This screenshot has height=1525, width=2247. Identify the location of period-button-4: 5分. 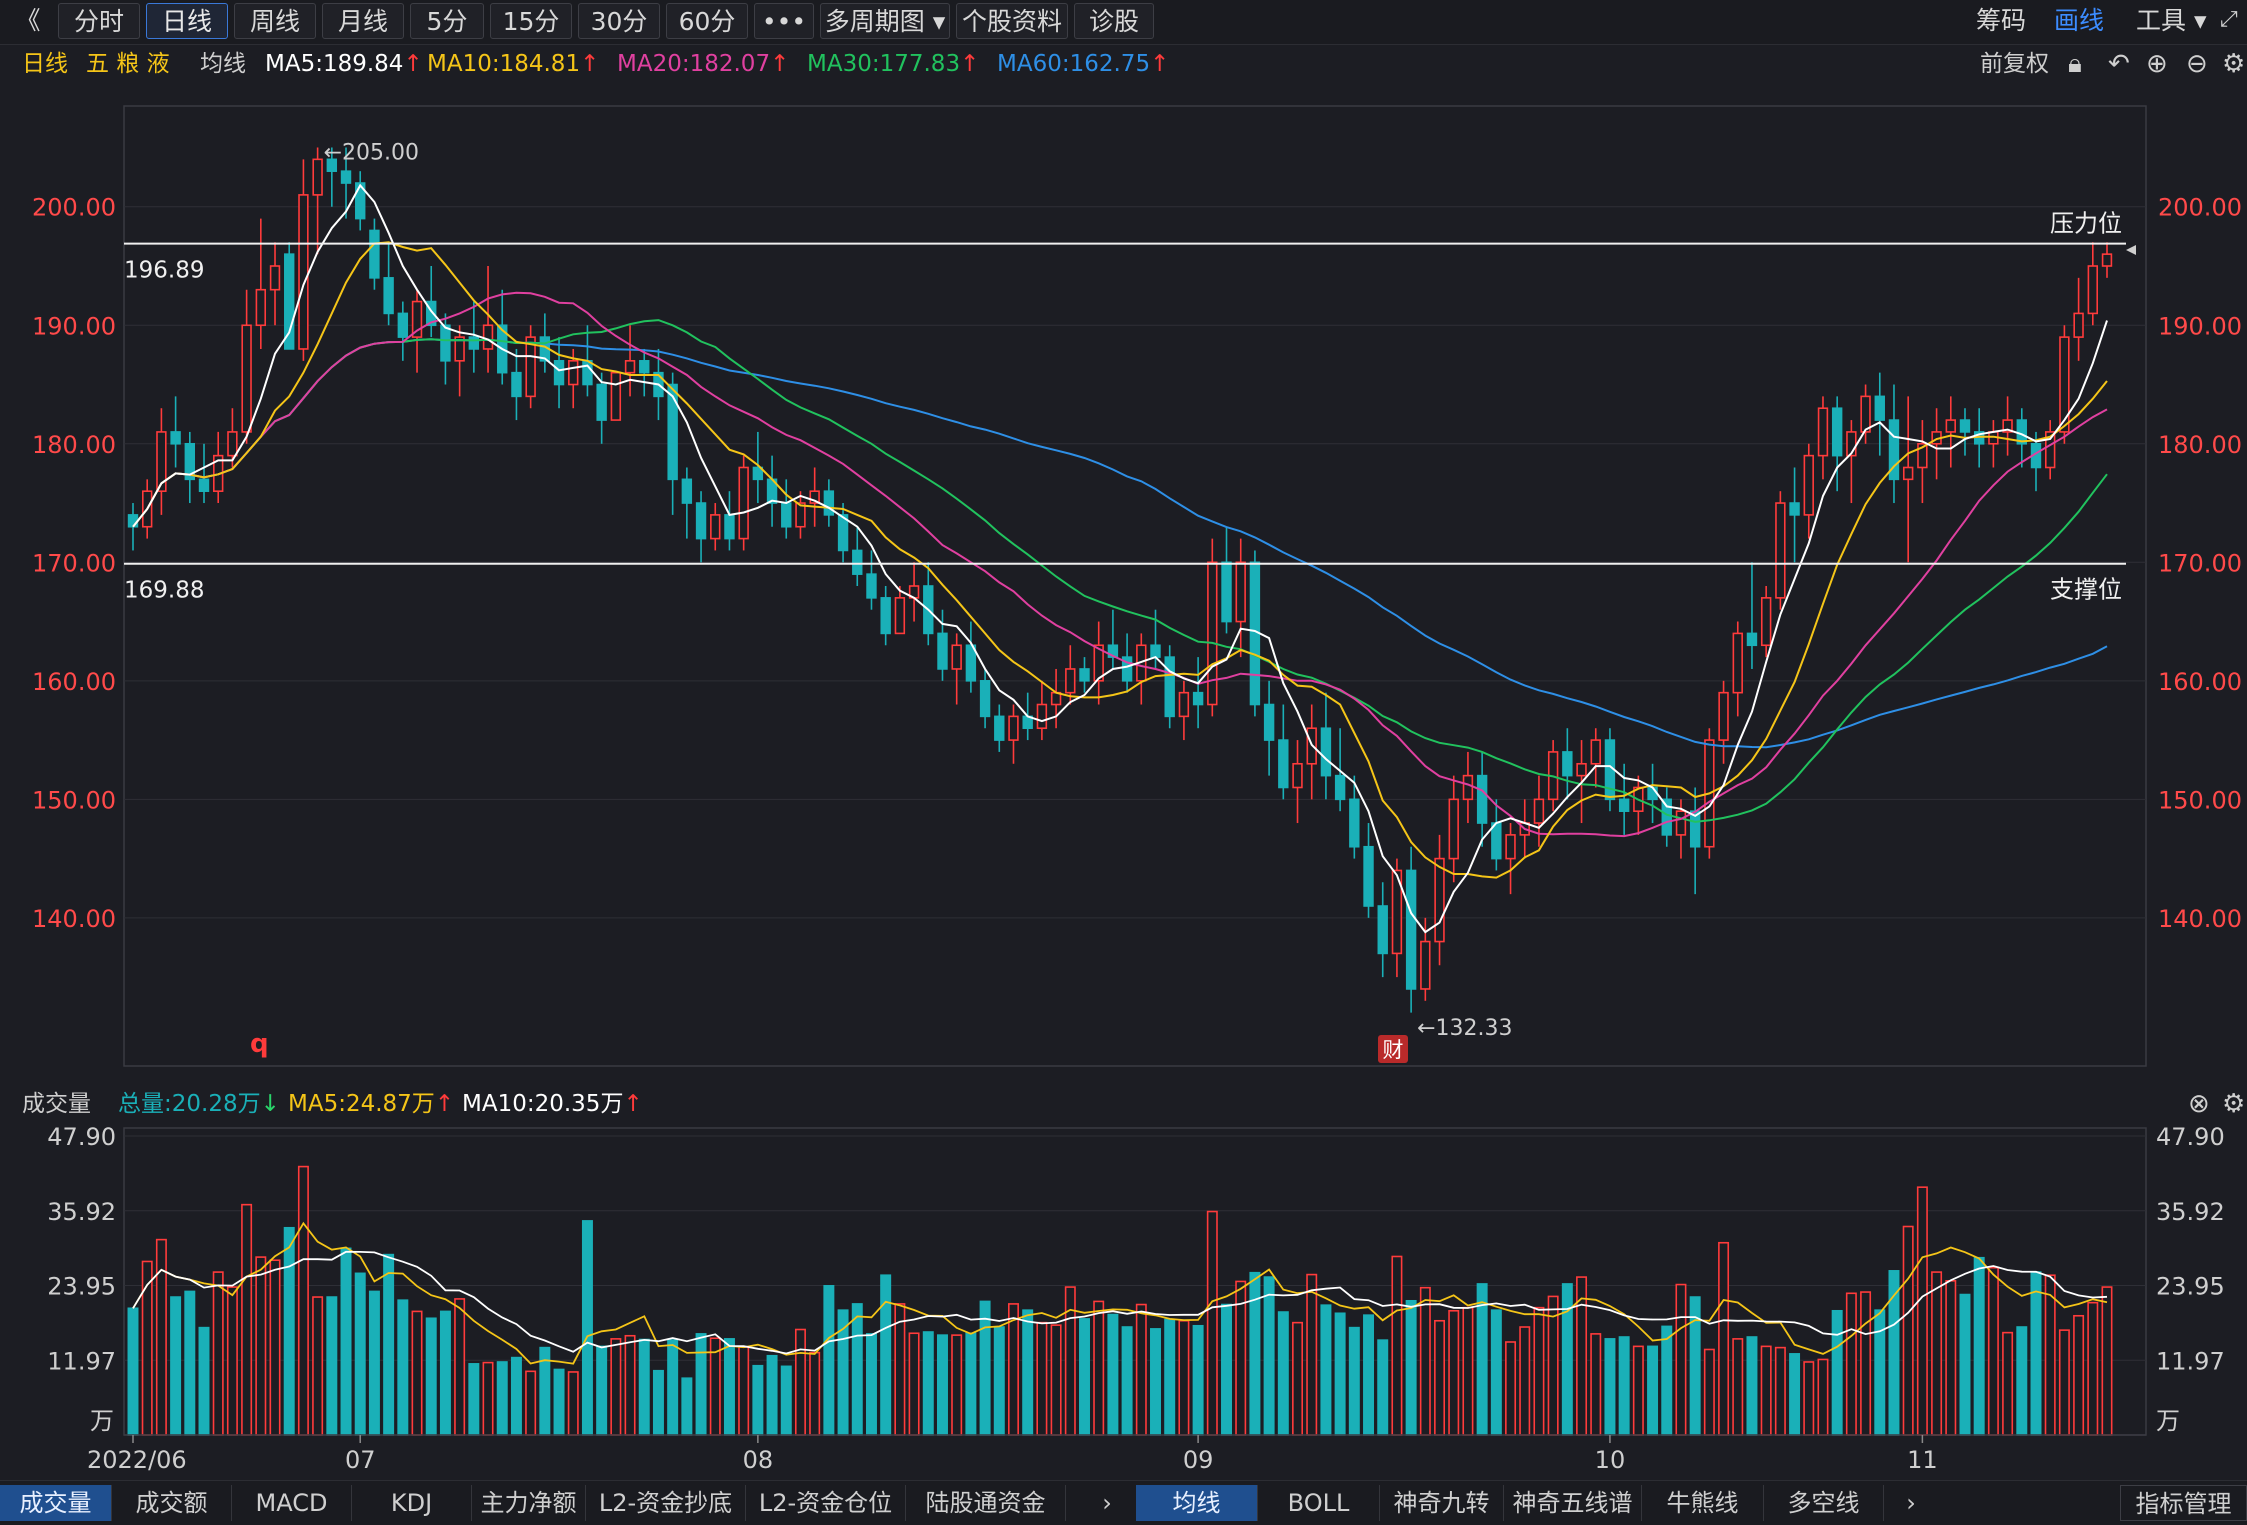
(447, 21).